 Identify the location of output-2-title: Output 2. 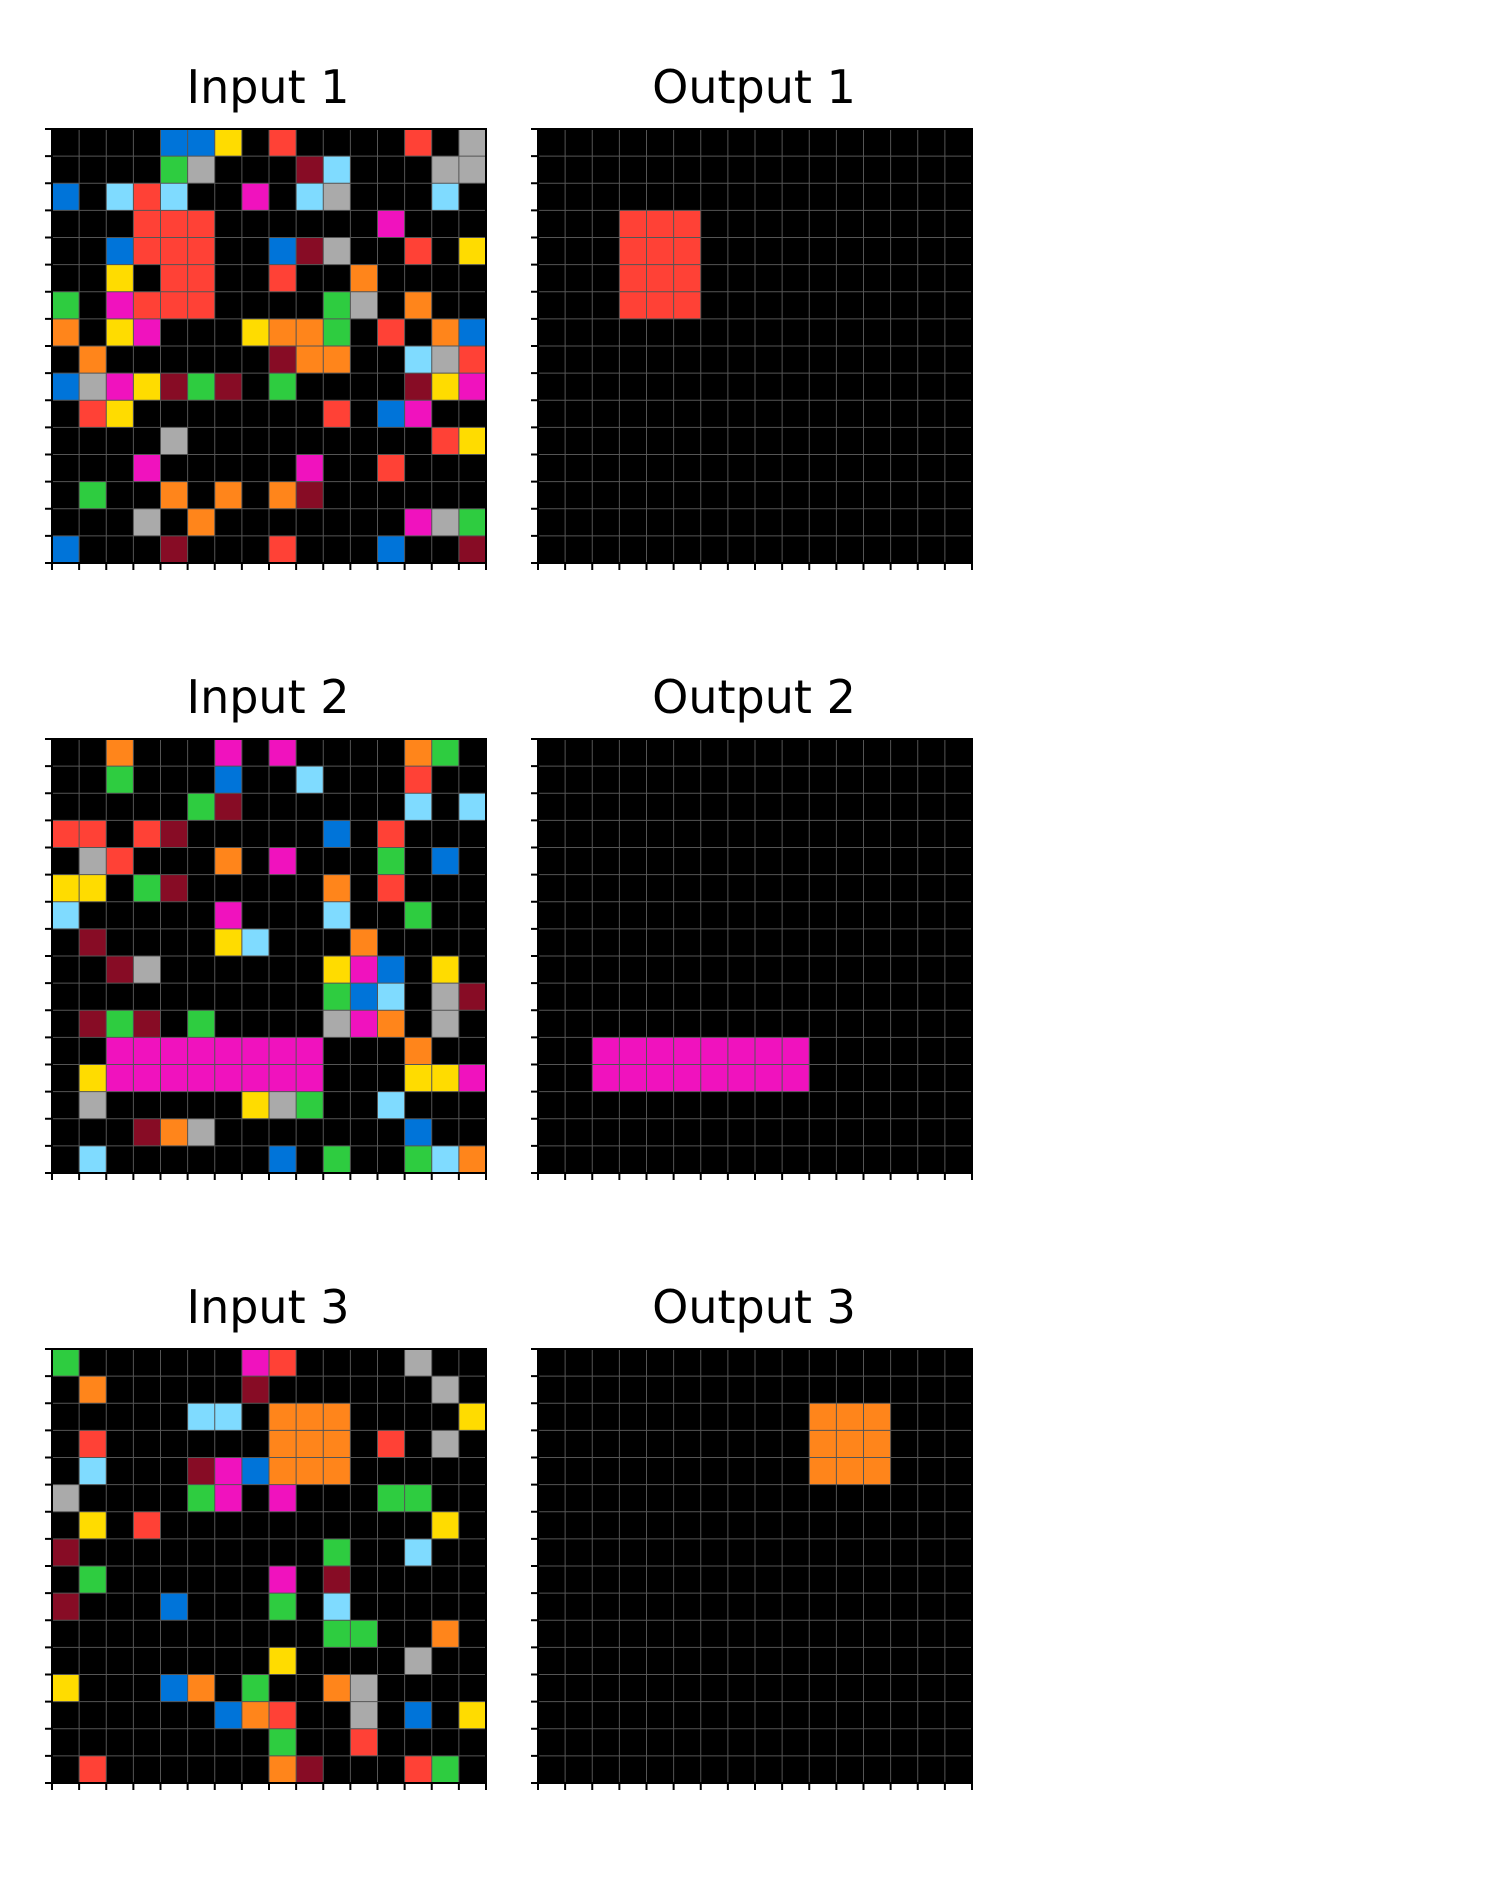
(754, 697).